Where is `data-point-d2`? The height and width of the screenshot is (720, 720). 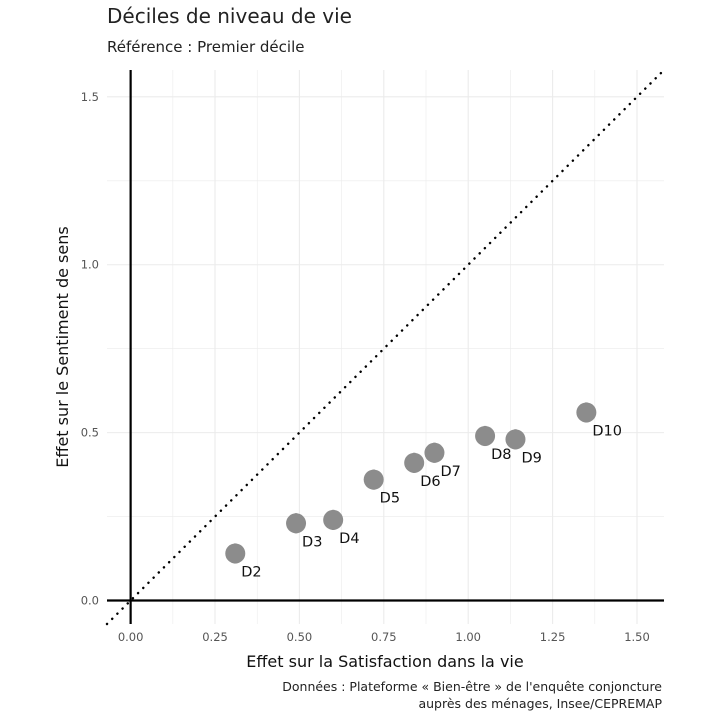
data-point-d2 is located at coordinates (235, 553).